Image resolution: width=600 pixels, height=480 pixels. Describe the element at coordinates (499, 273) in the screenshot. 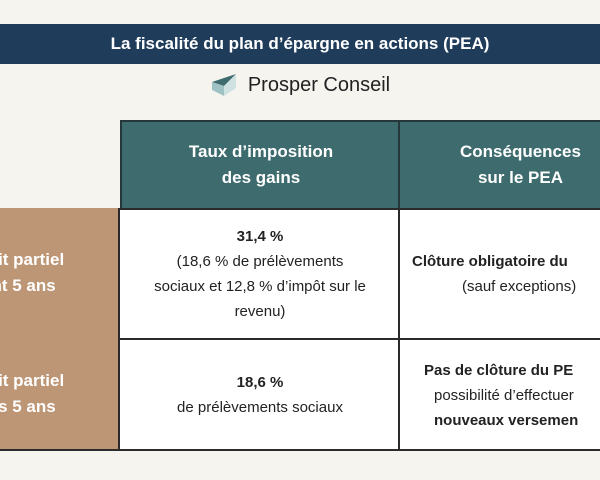

I see `cell-consequence-before-5-years: Clôture obligatoire du (sauf exceptions)` at that location.